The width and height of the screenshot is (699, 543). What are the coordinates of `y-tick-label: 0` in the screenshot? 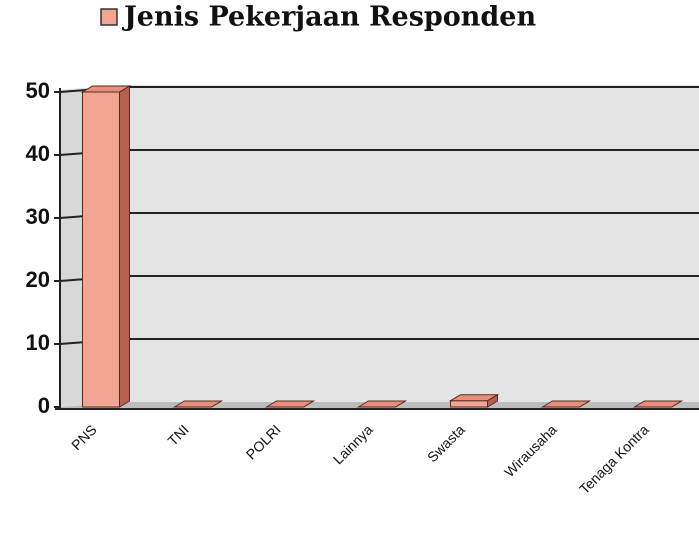 It's located at (44, 405).